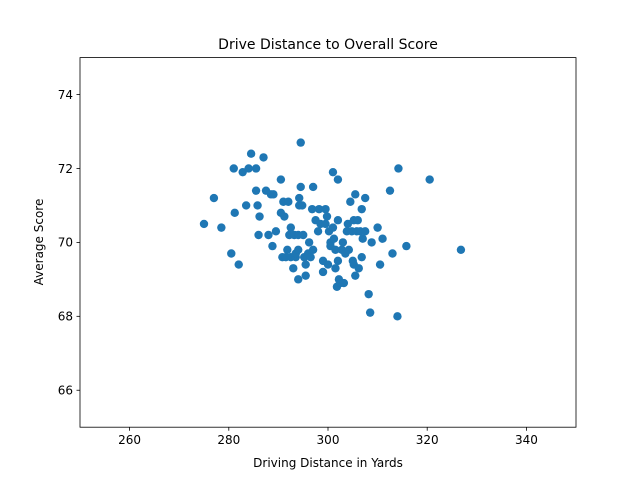 Image resolution: width=640 pixels, height=480 pixels. What do you see at coordinates (65, 391) in the screenshot?
I see `y-tick-label: 66` at bounding box center [65, 391].